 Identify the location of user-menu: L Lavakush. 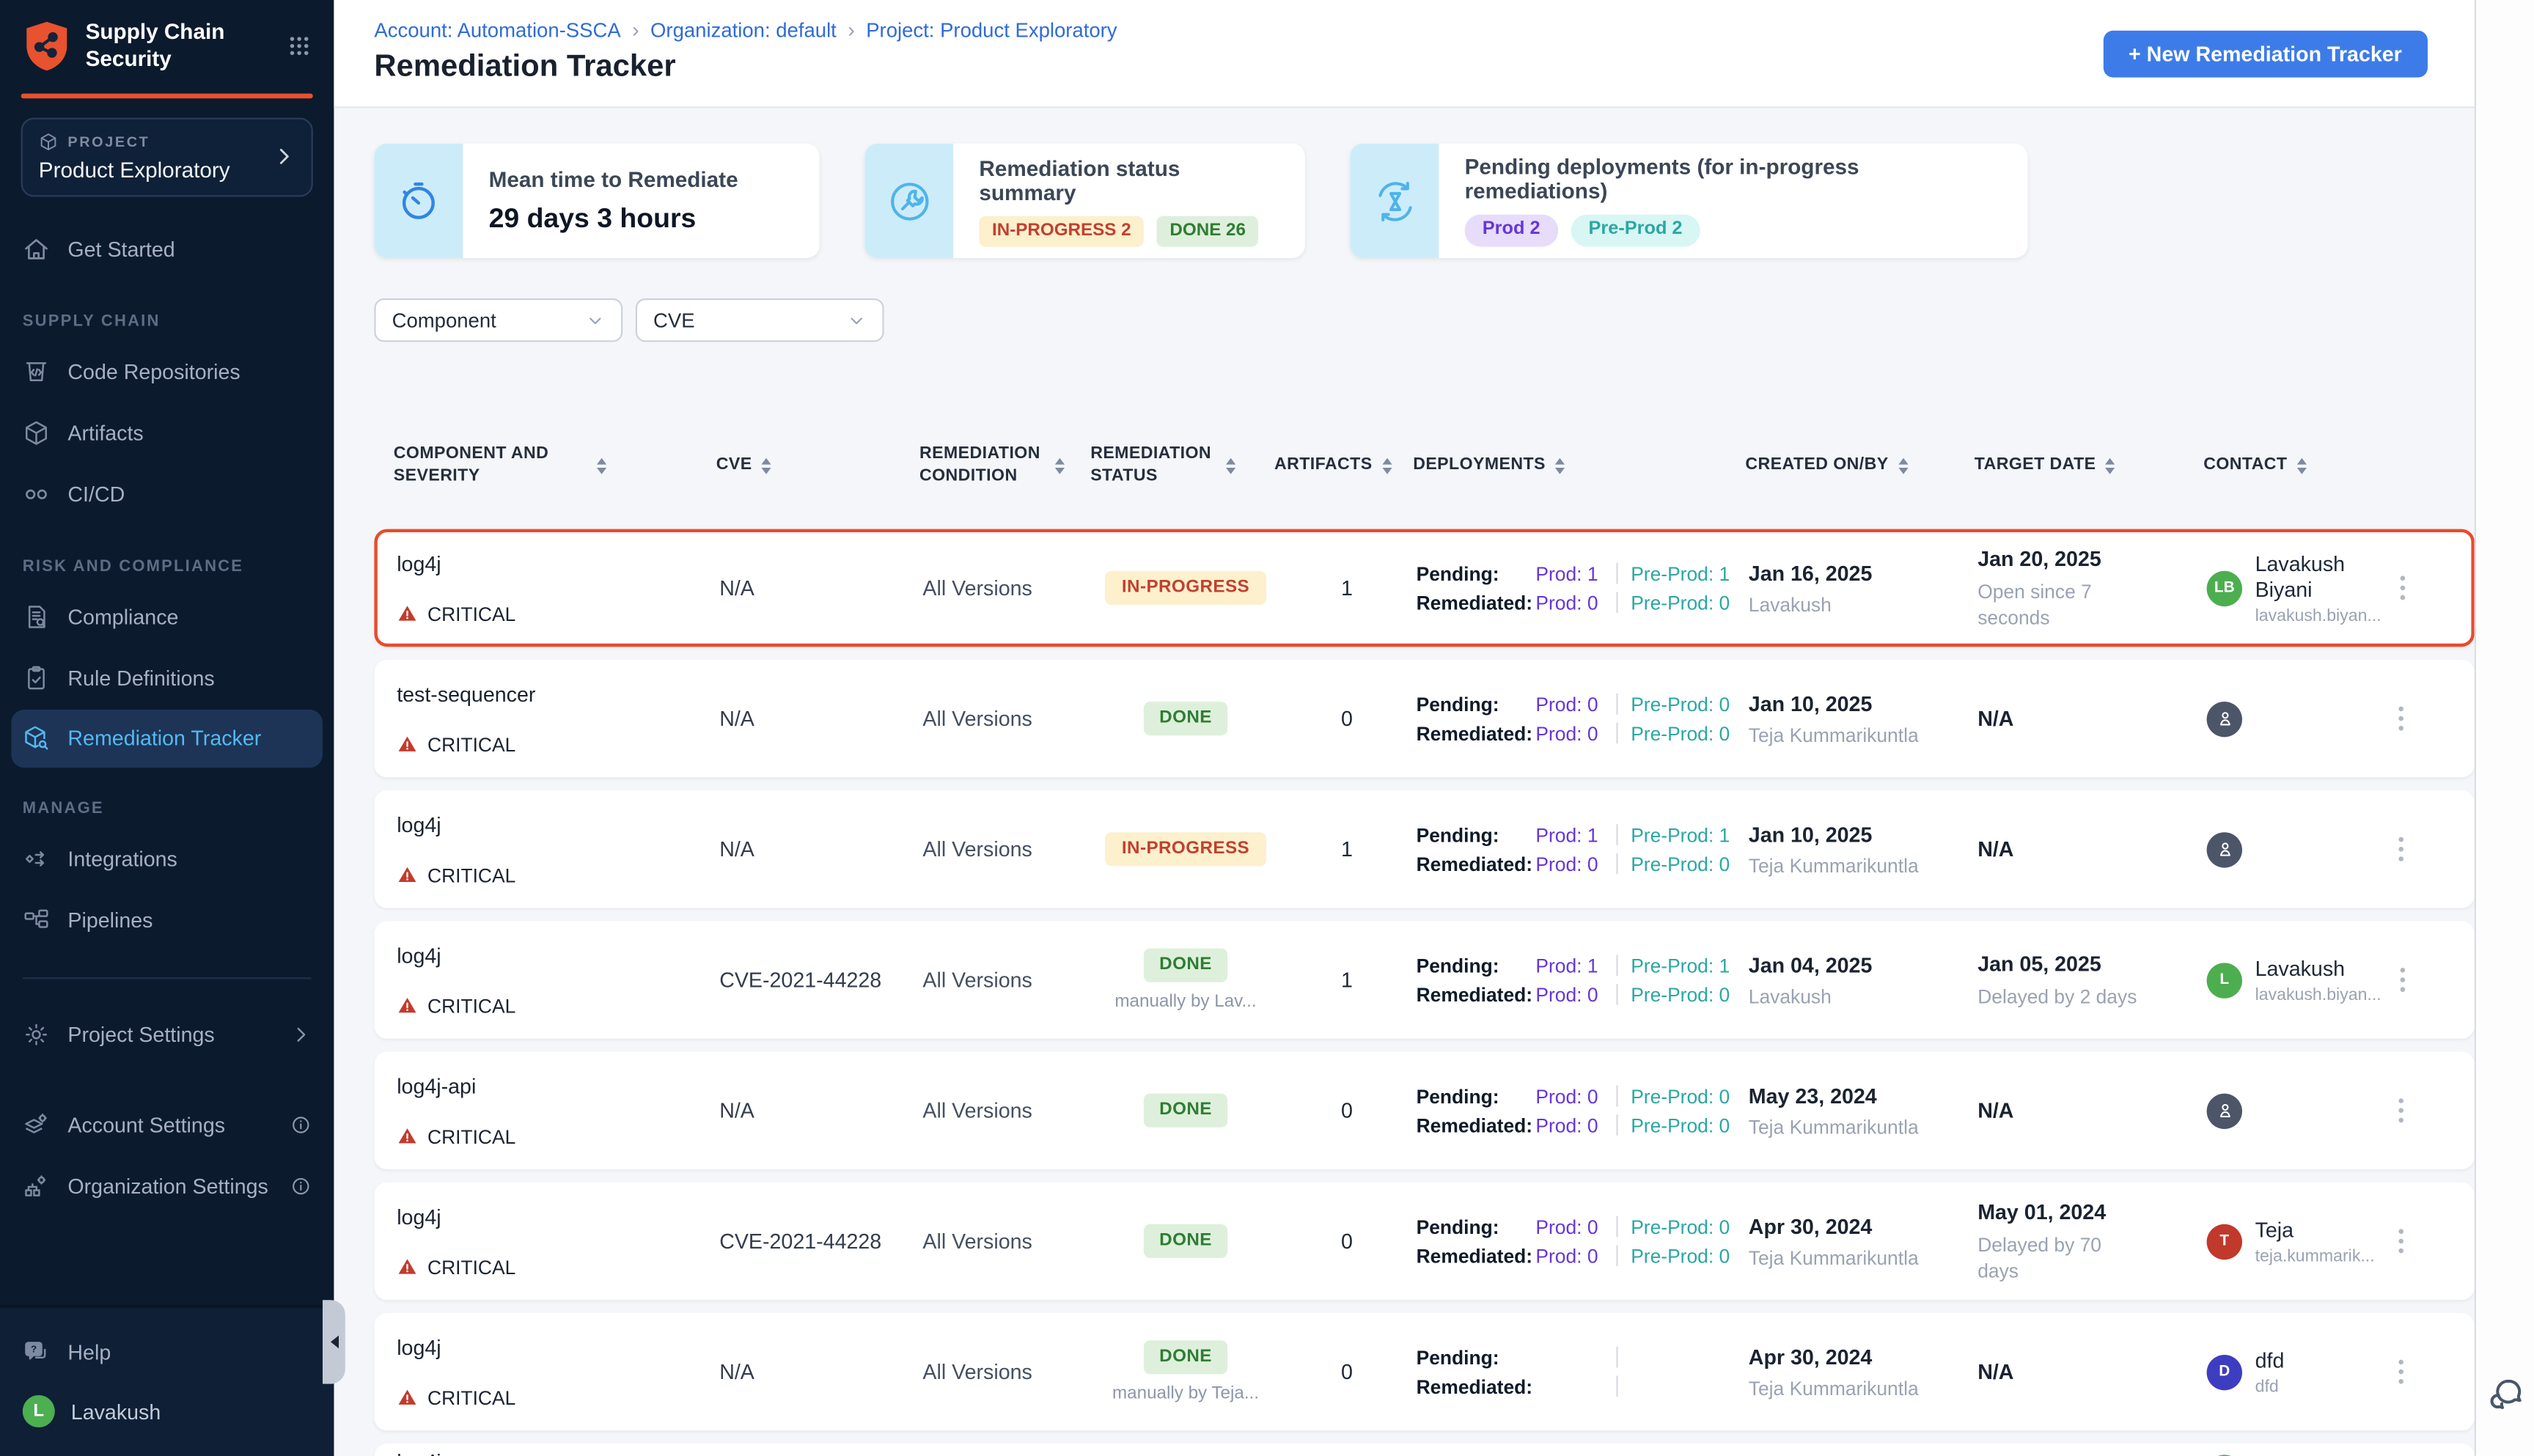
(167, 1411).